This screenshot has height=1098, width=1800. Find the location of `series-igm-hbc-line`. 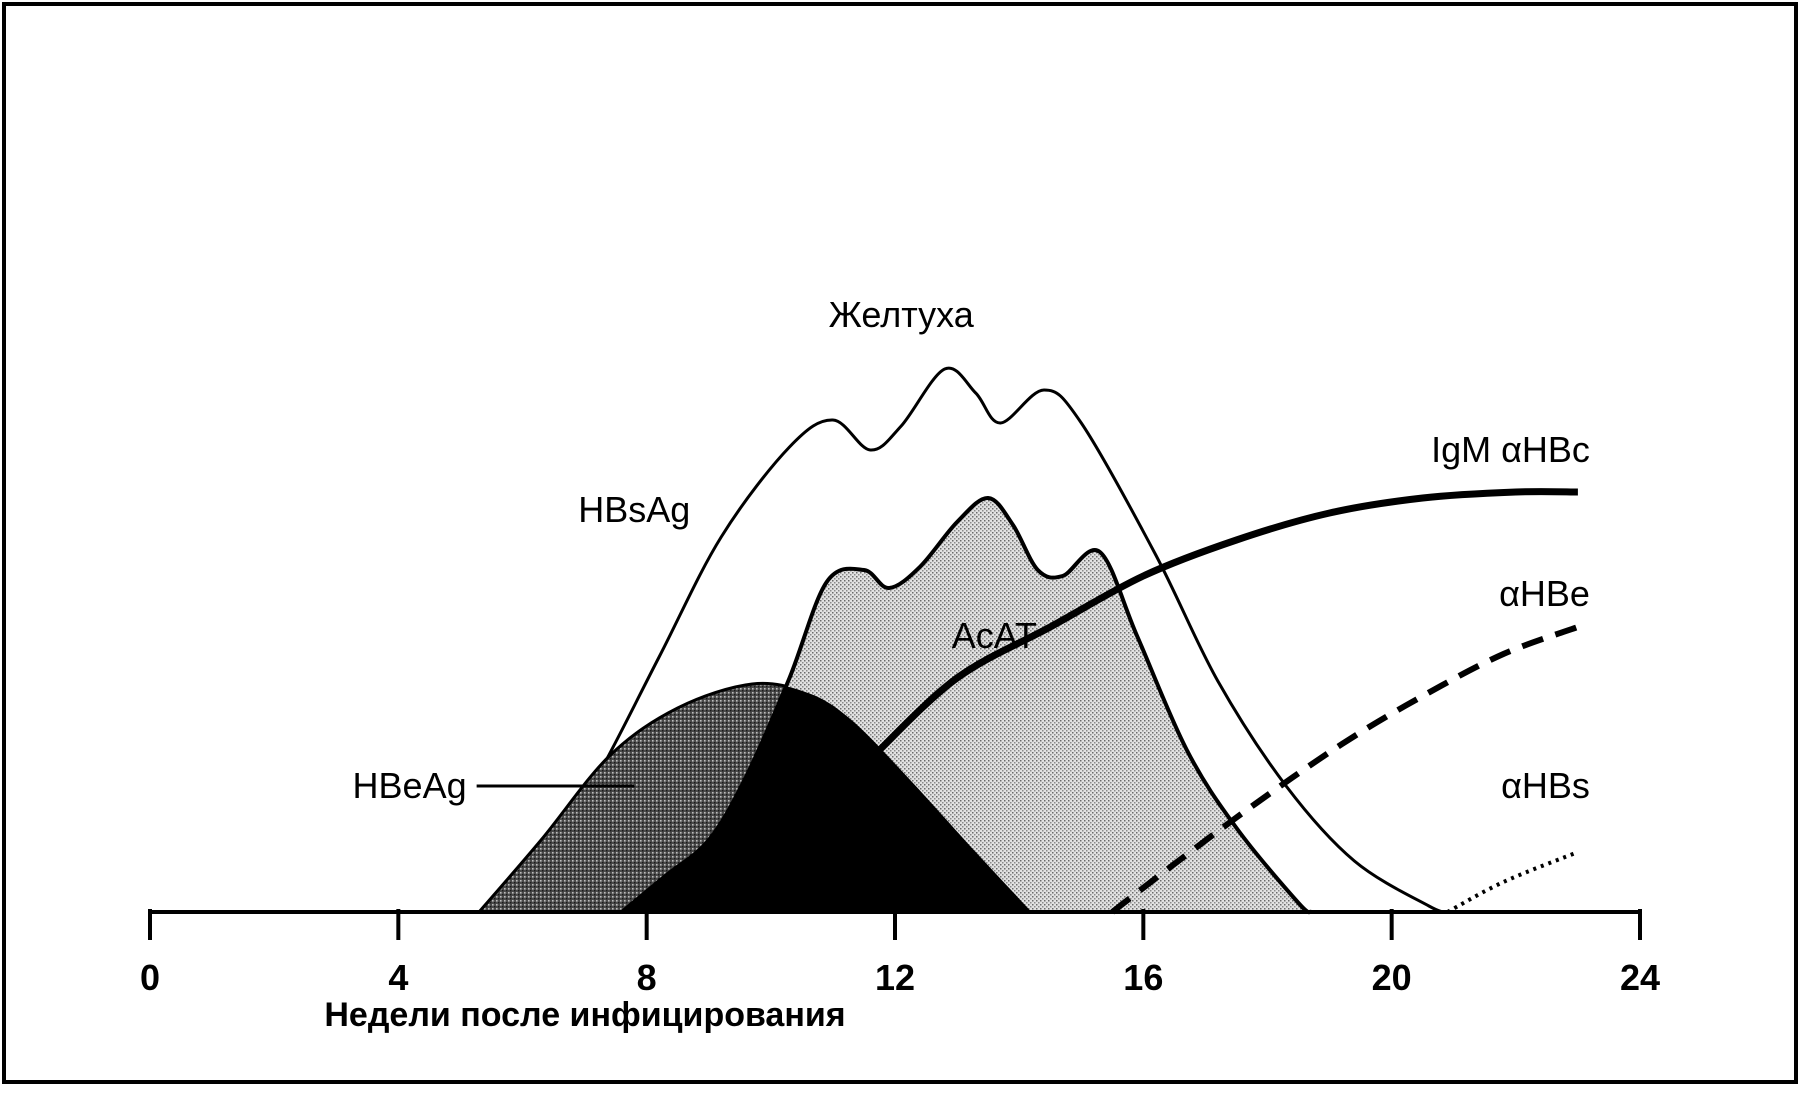

series-igm-hbc-line is located at coordinates (1226, 622).